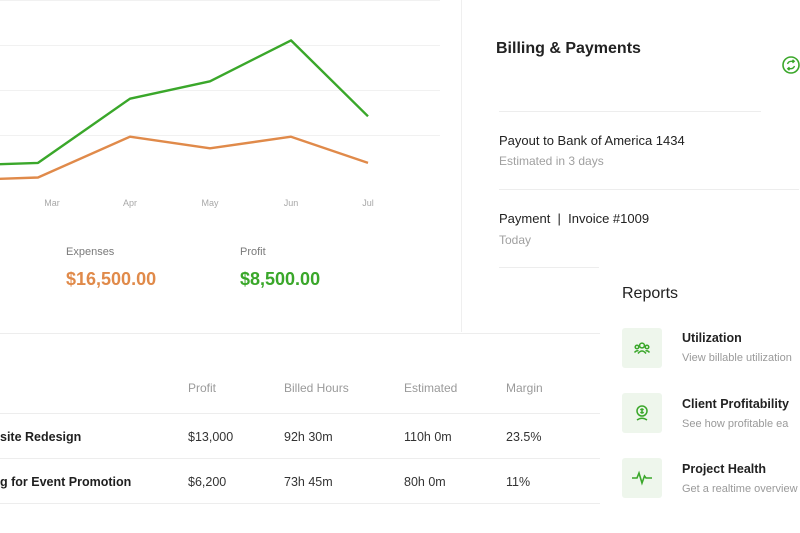 Image resolution: width=800 pixels, height=533 pixels. Describe the element at coordinates (184, 158) in the screenshot. I see `series-line-expenses` at that location.